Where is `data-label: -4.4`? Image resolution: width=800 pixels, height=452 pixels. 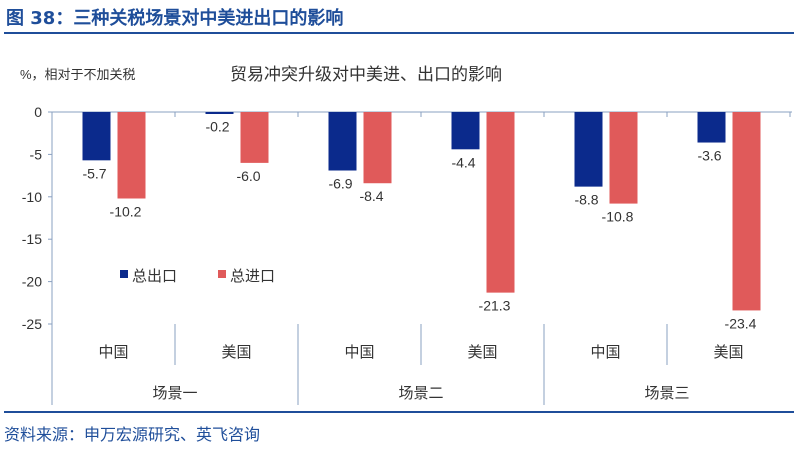
data-label: -4.4 is located at coordinates (463, 162).